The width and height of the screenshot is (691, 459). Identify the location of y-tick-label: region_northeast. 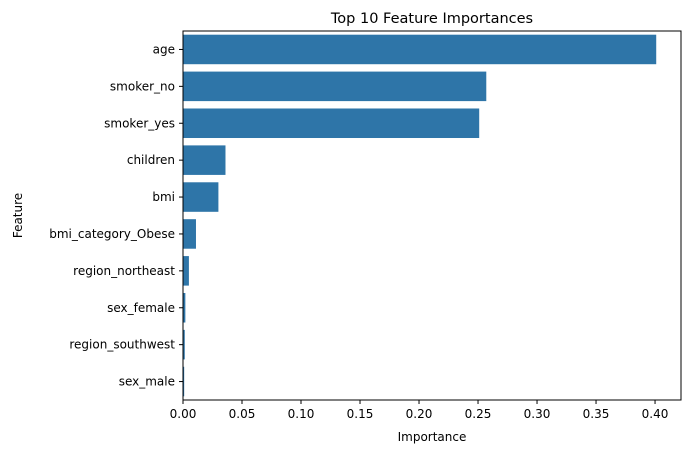
(124, 271).